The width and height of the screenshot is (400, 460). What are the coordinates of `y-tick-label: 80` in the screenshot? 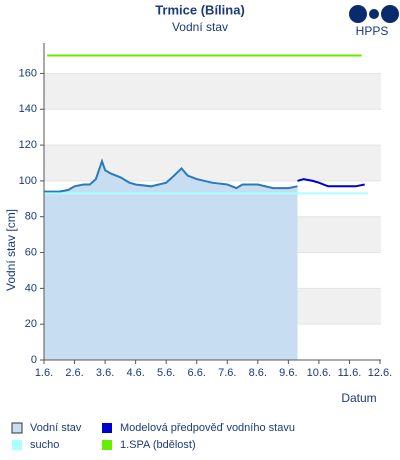 It's located at (31, 217).